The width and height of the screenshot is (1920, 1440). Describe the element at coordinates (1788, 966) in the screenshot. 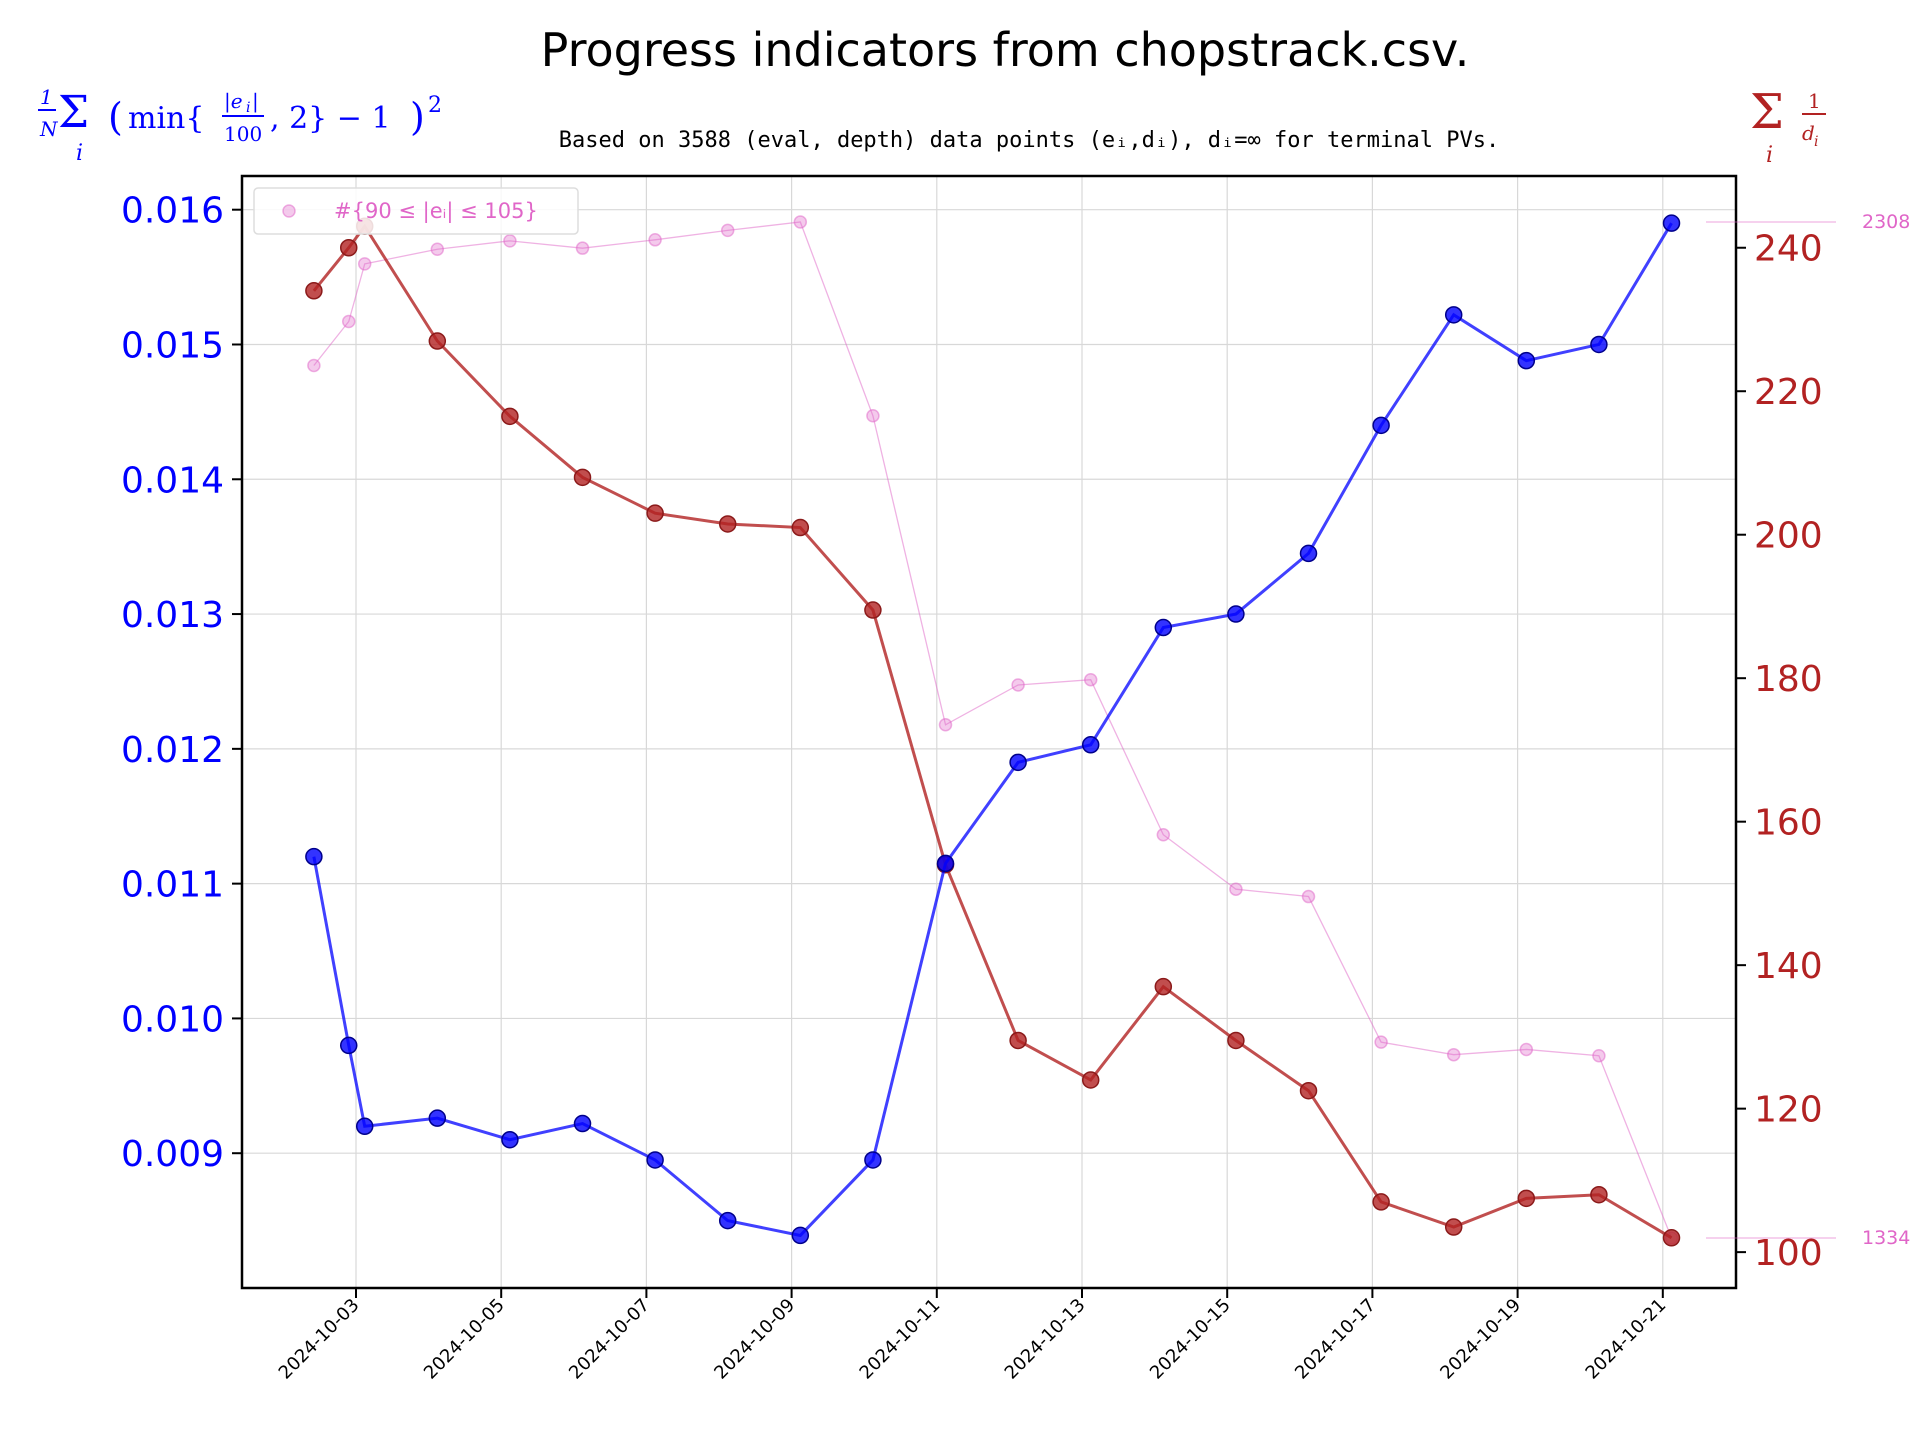

I see `right-y-tick-label: 140` at that location.